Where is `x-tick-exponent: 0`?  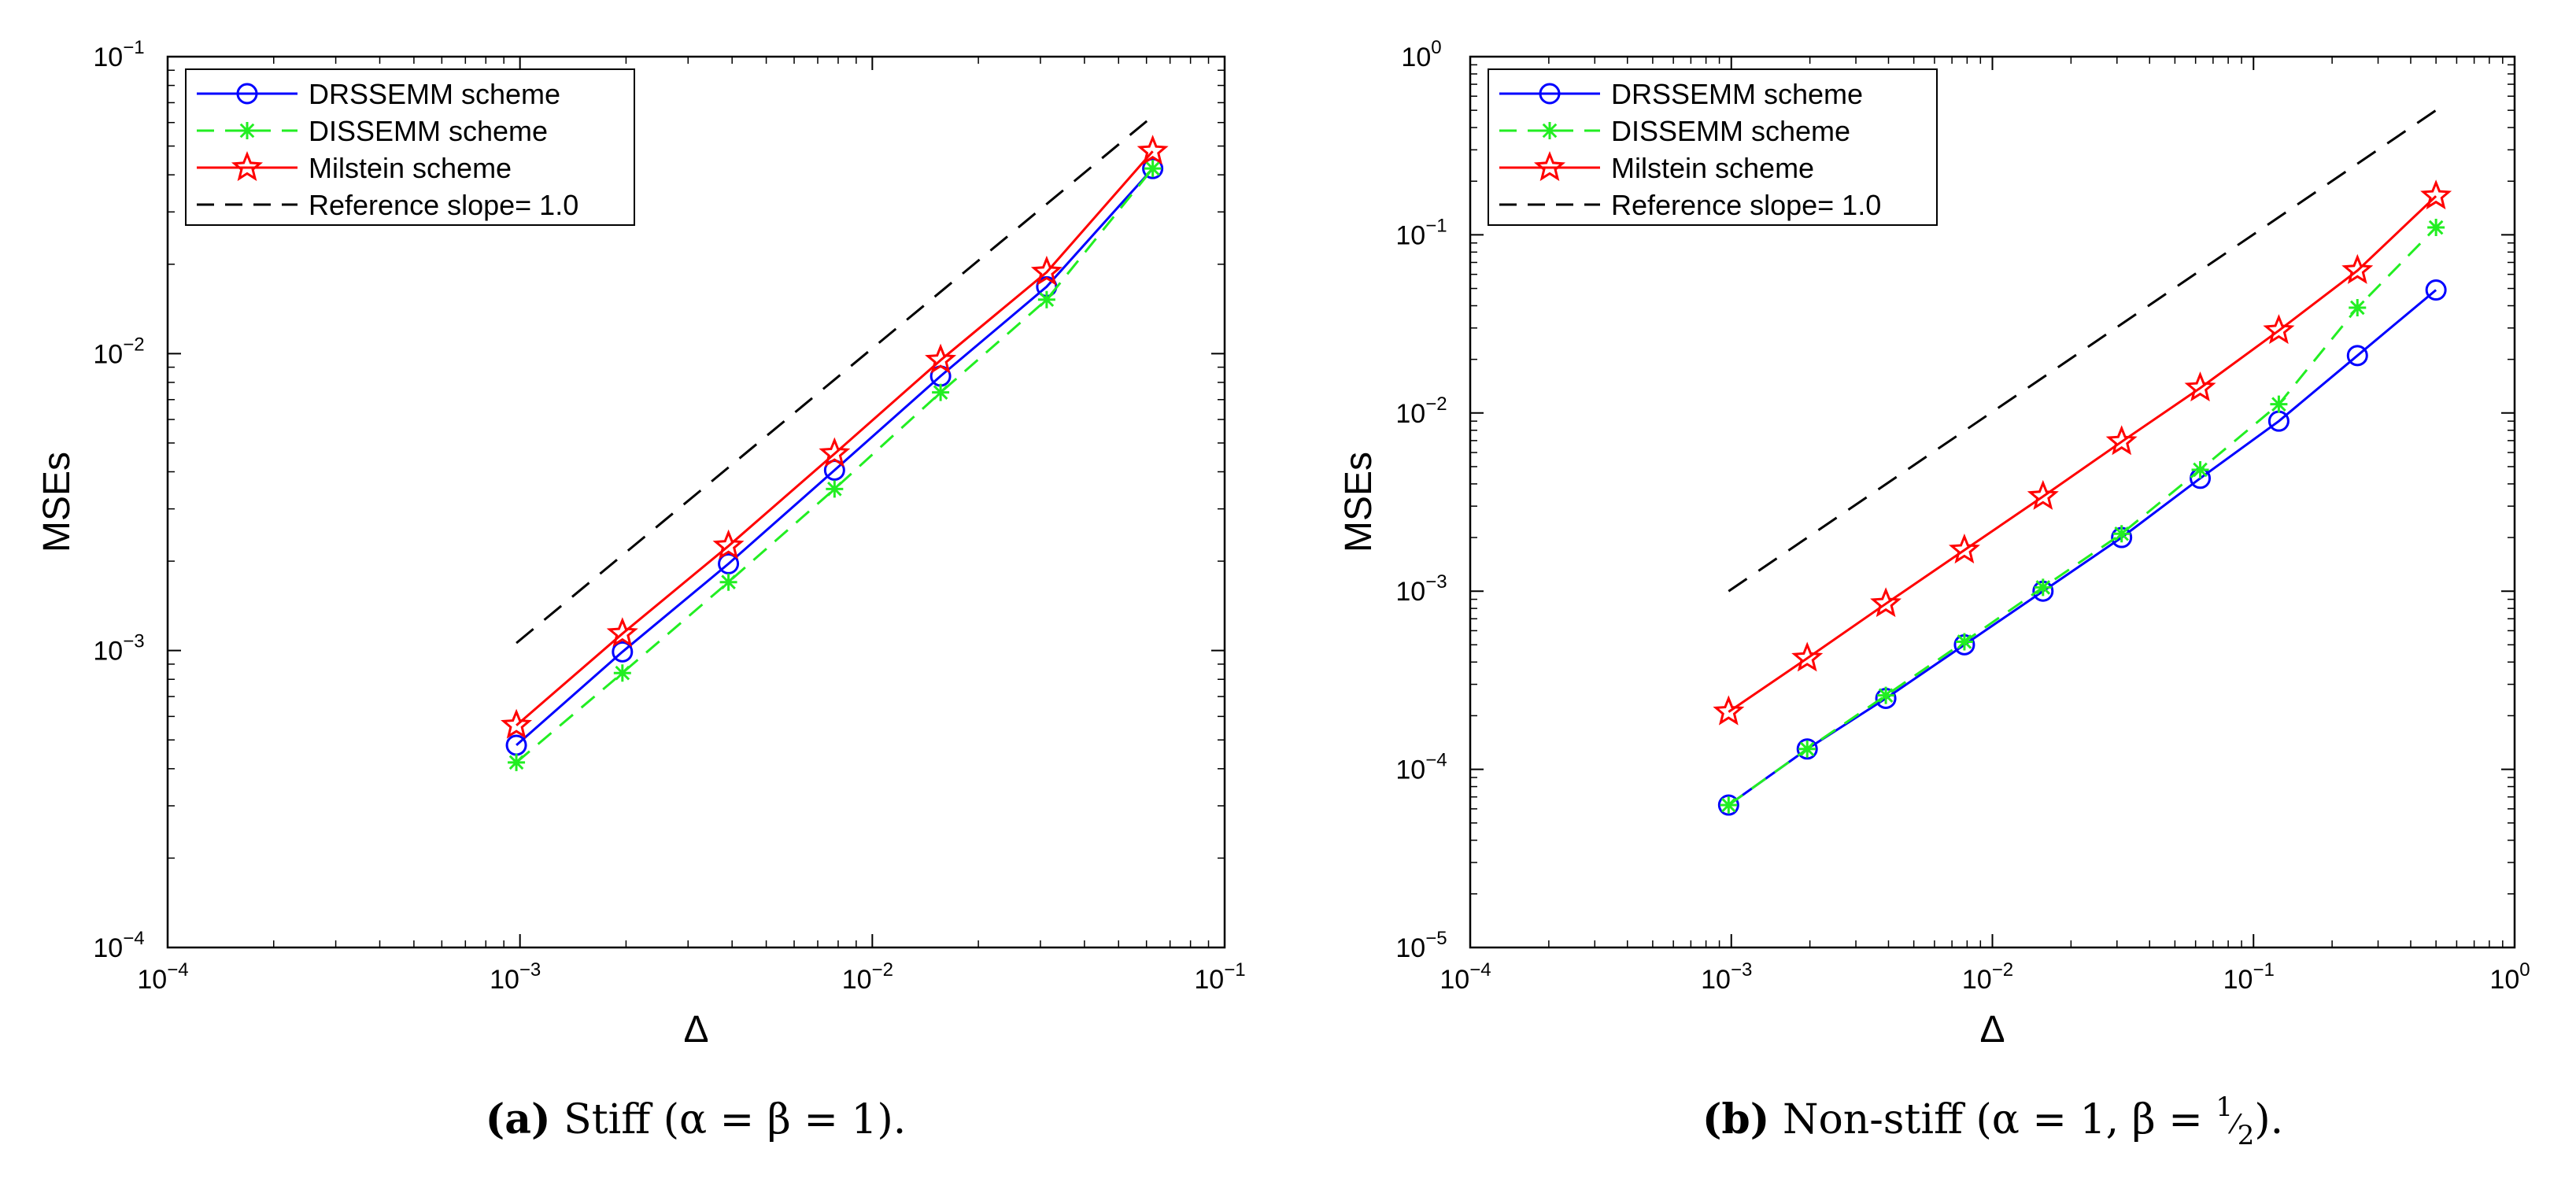
x-tick-exponent: 0 is located at coordinates (2524, 970).